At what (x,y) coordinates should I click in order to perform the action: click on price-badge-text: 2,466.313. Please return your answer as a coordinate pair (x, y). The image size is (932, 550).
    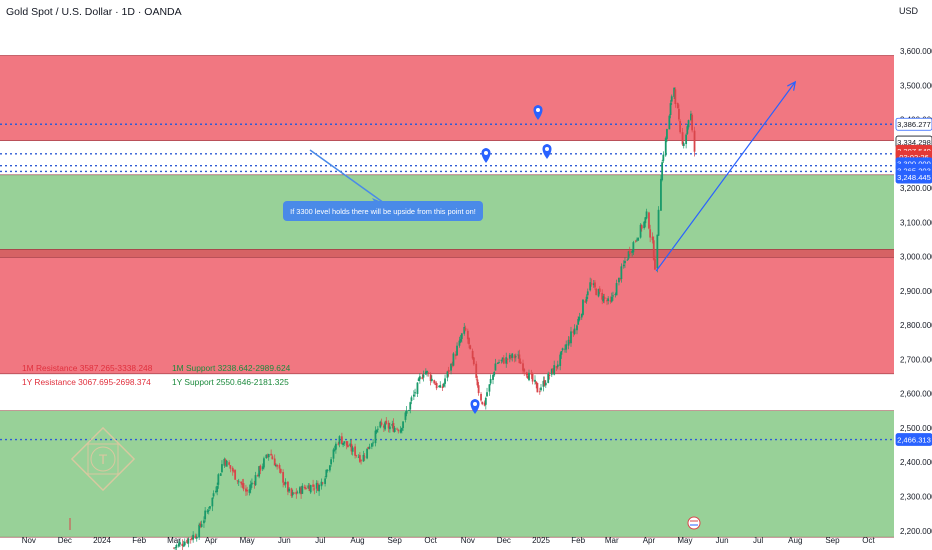
    Looking at the image, I should click on (914, 440).